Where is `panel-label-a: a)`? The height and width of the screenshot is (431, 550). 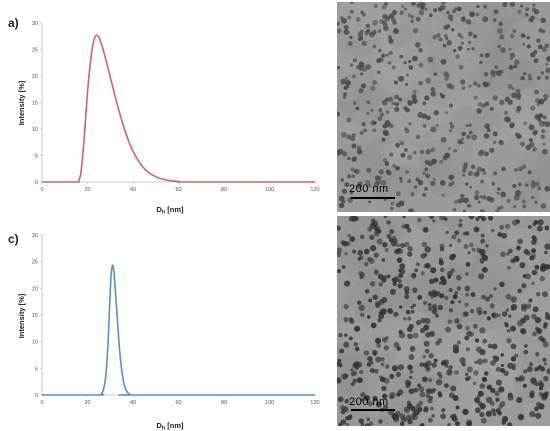 panel-label-a: a) is located at coordinates (13, 23).